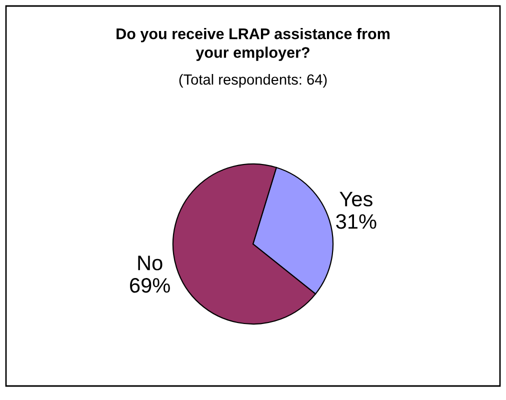 Image resolution: width=506 pixels, height=400 pixels. I want to click on data-label: 31%, so click(356, 221).